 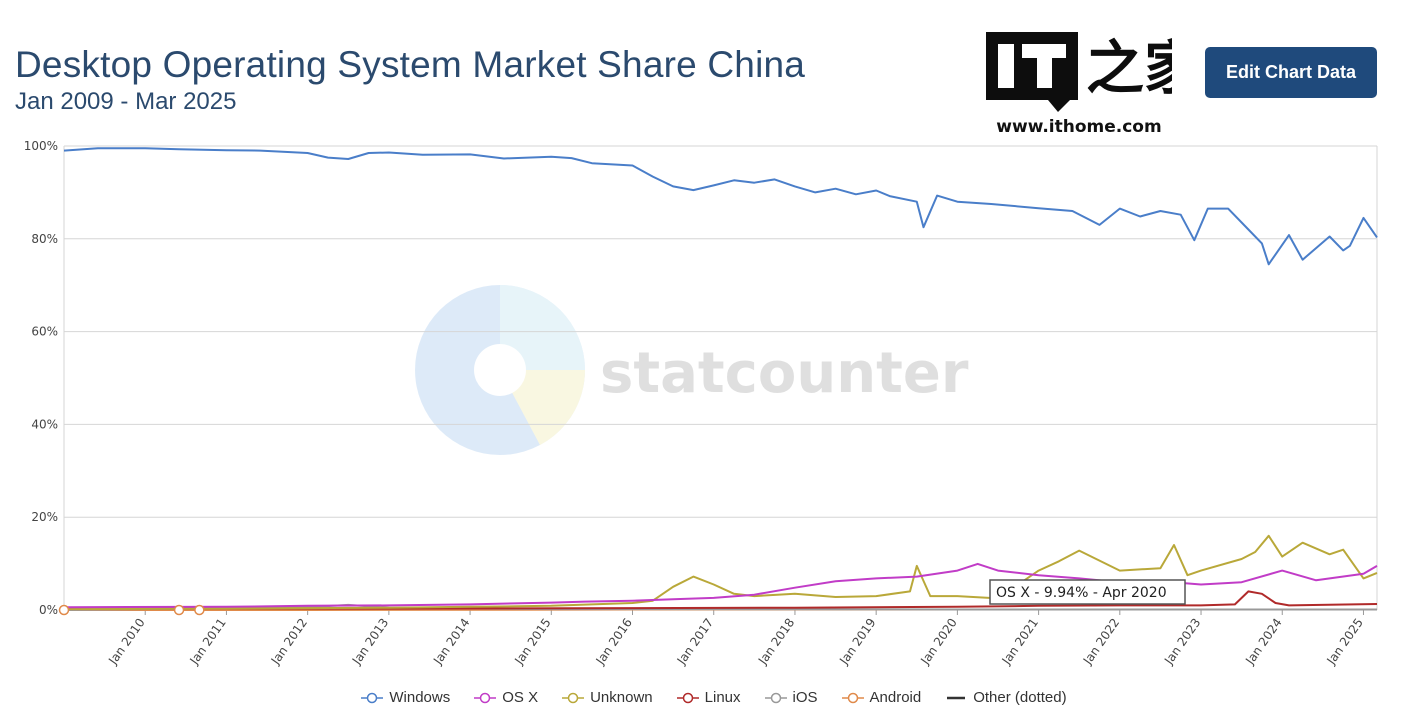 I want to click on legend-label: Android, so click(x=895, y=697).